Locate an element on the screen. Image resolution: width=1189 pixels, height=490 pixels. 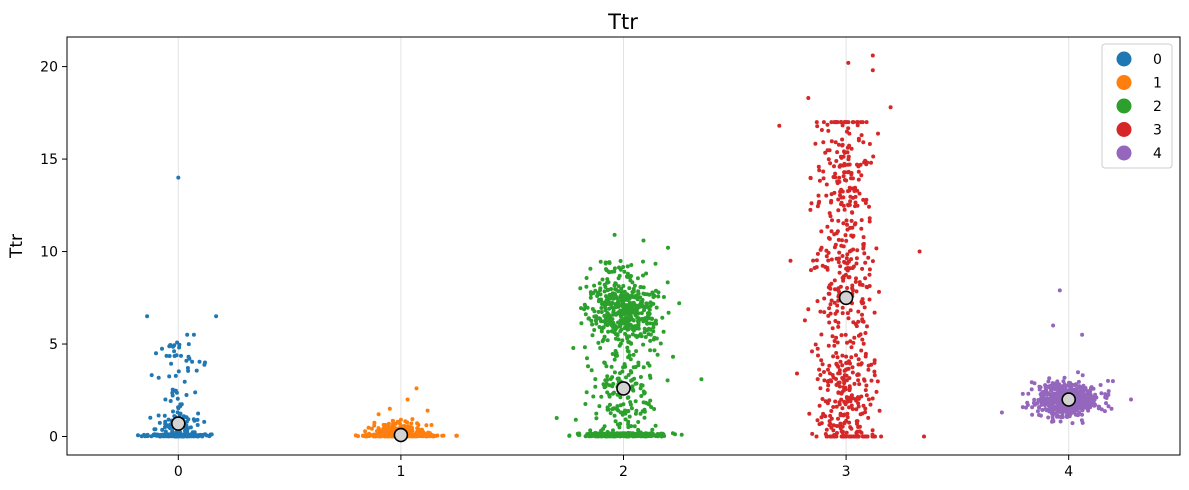
x-tick-label: 2 is located at coordinates (623, 472).